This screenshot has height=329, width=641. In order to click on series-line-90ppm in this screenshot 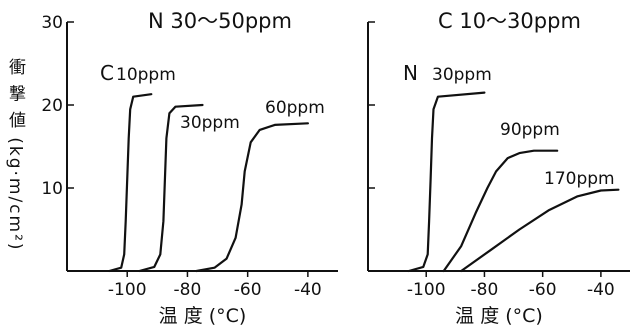, I will do `click(500, 211)`.